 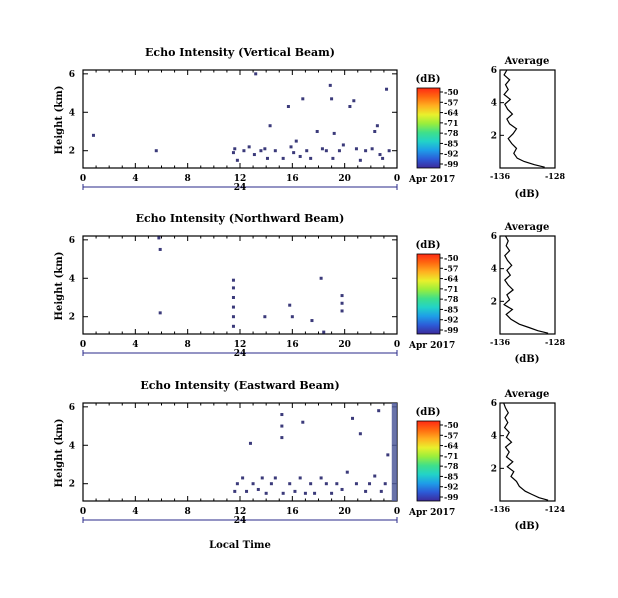 What do you see at coordinates (451, 268) in the screenshot?
I see `colorbar-tick-label: -57` at bounding box center [451, 268].